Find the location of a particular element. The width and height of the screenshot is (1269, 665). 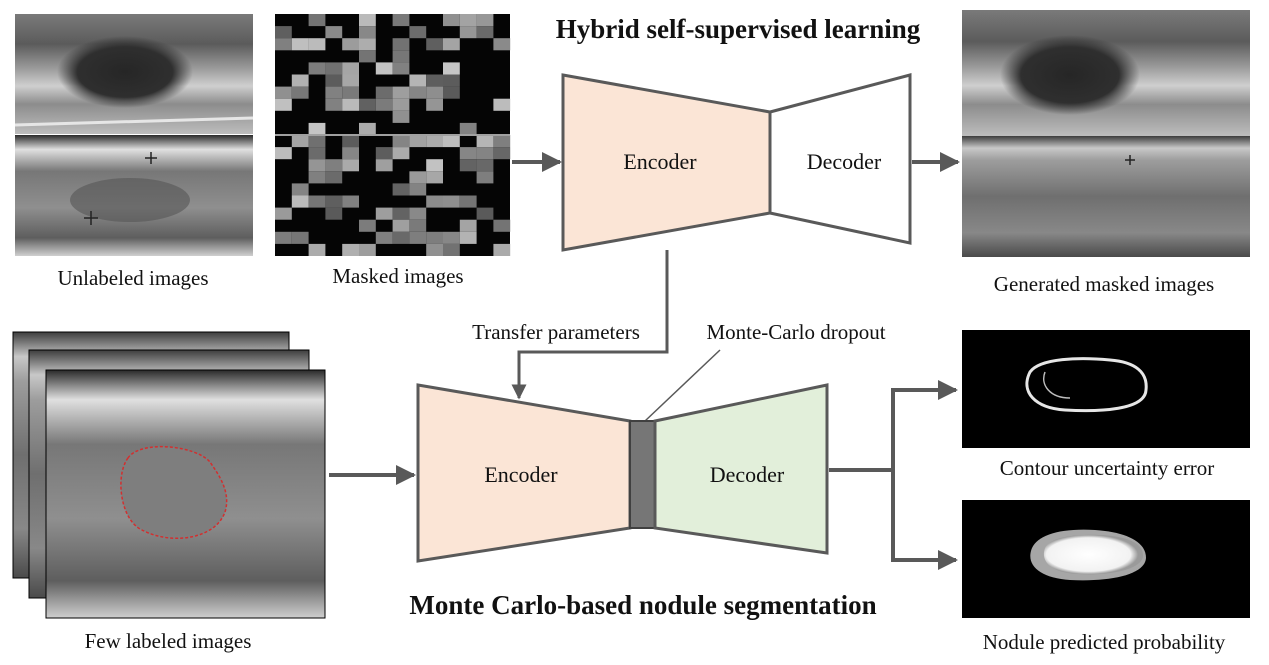

contour-uncertainty-image is located at coordinates (1106, 389).